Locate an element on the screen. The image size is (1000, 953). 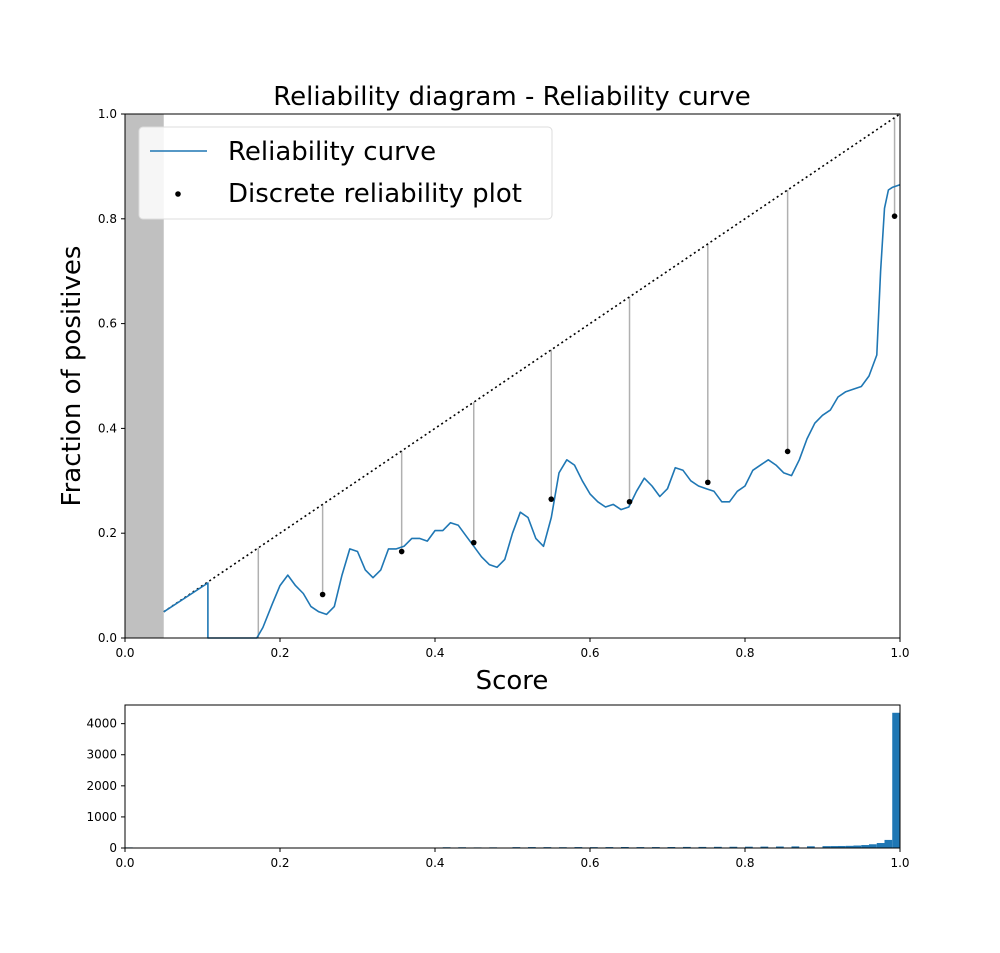
y-tick-label: 0.4 is located at coordinates (107, 428).